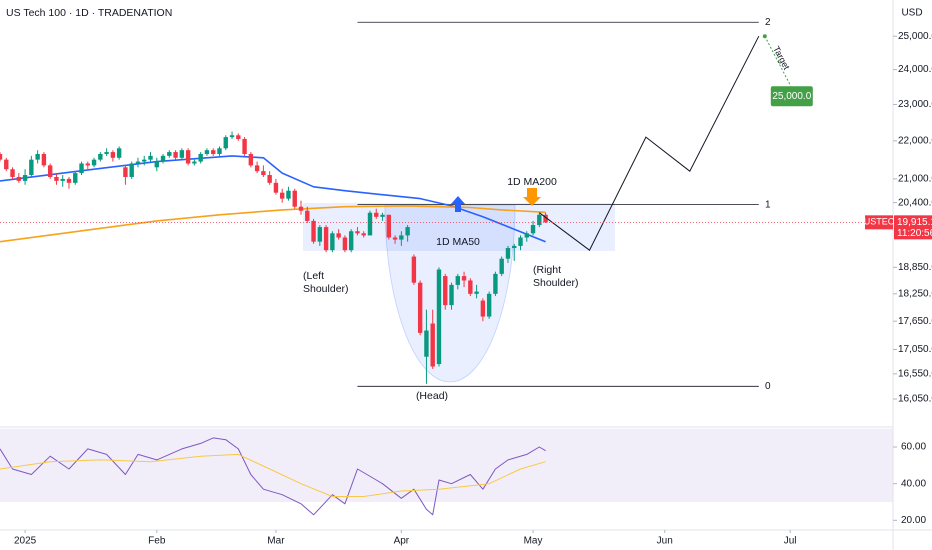 The image size is (932, 550). I want to click on ma50-arrow, so click(458, 204).